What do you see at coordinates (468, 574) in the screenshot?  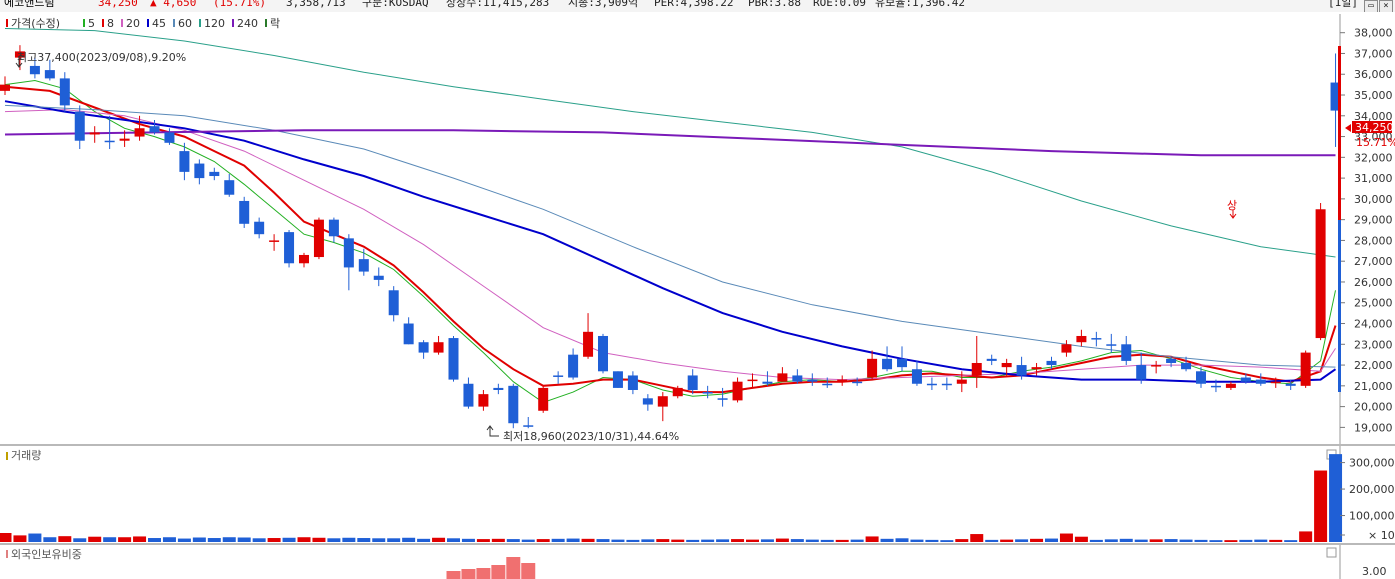 I see `foreign-ratio-bar` at bounding box center [468, 574].